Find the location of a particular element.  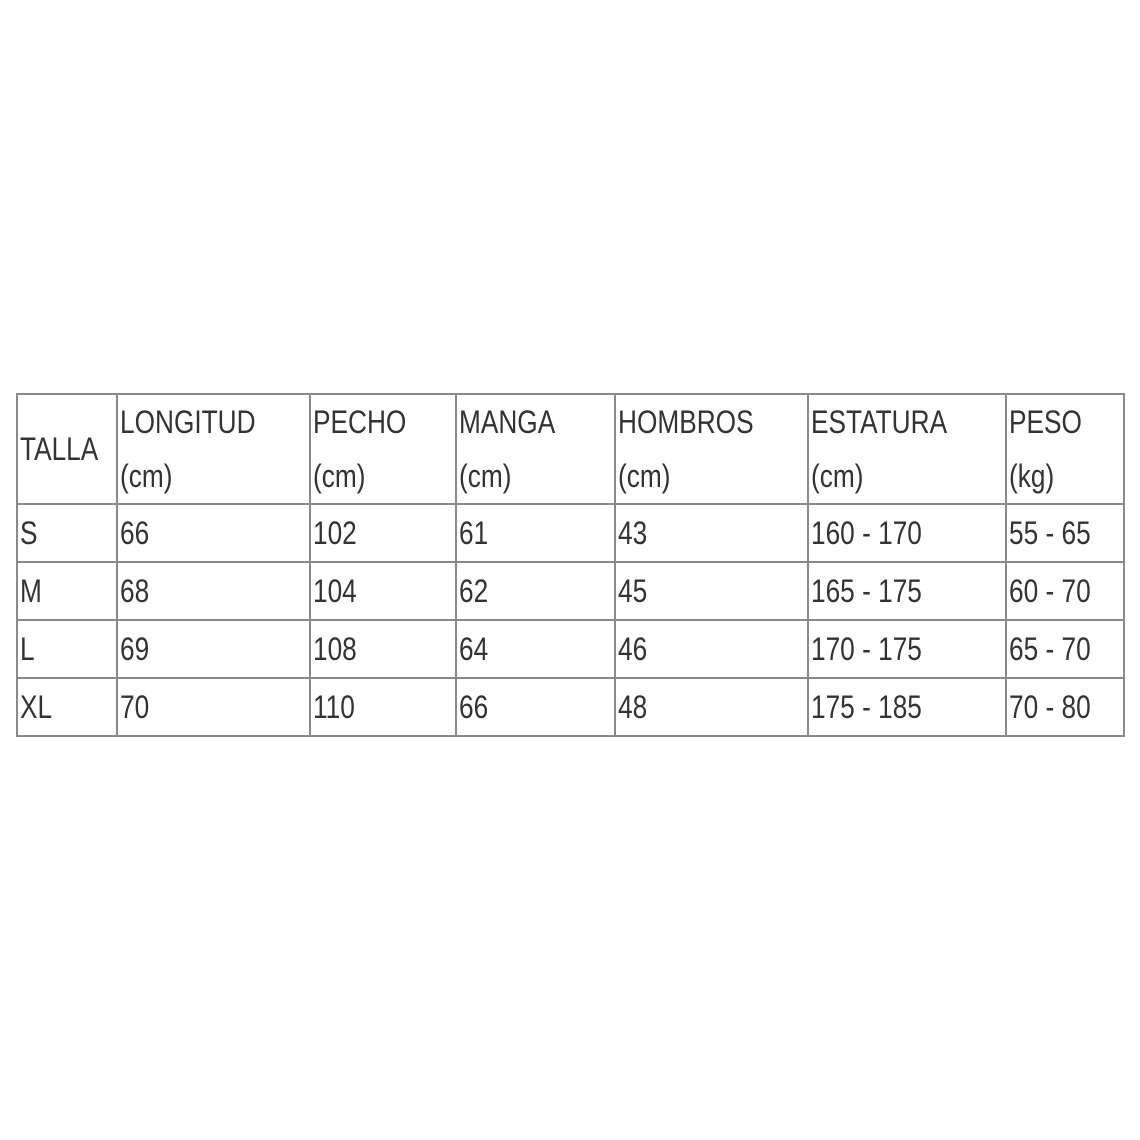

table-cell: M is located at coordinates (67, 591).